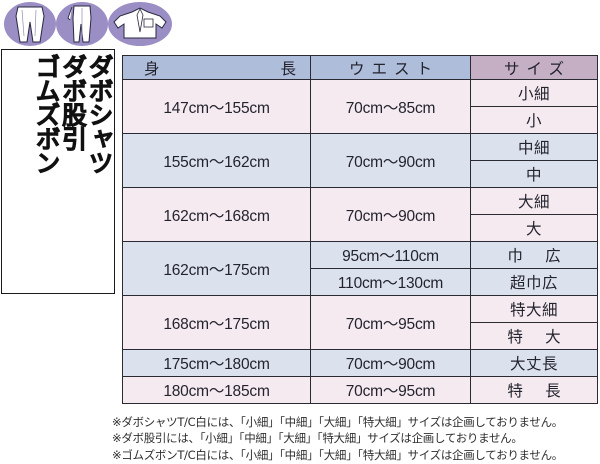  I want to click on cell-size: 大丈長, so click(534, 363).